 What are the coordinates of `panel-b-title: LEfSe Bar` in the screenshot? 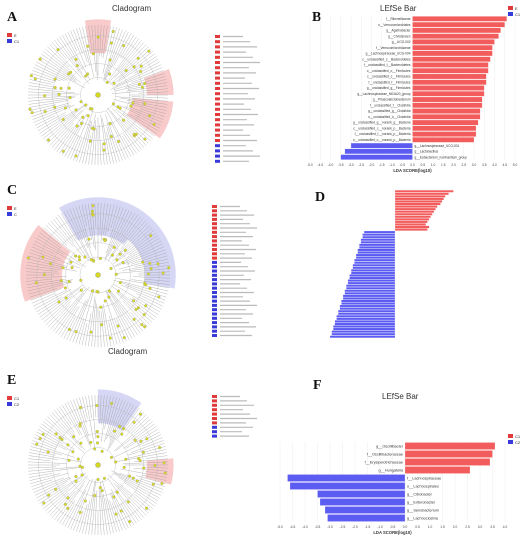 It's located at (398, 8).